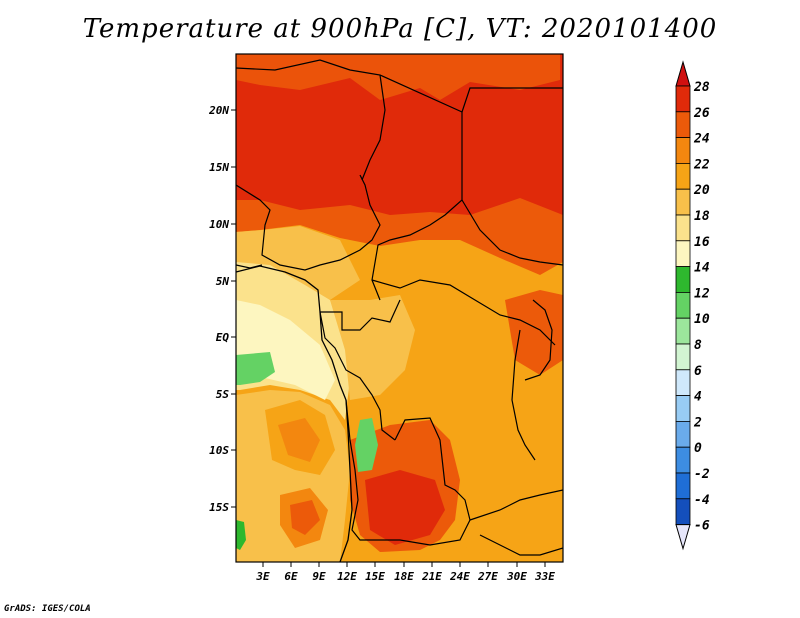 The width and height of the screenshot is (800, 618). What do you see at coordinates (219, 167) in the screenshot?
I see `lat-label: 15N` at bounding box center [219, 167].